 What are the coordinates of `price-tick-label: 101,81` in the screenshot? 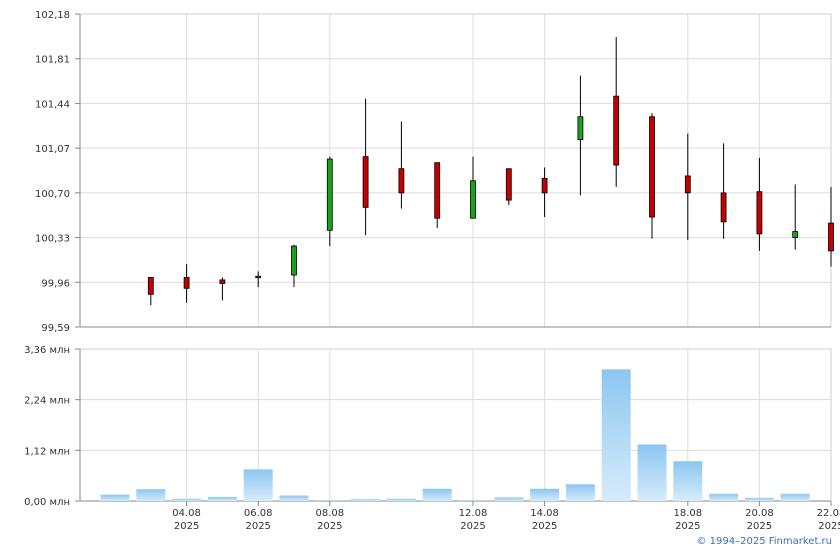 It's located at (52, 60).